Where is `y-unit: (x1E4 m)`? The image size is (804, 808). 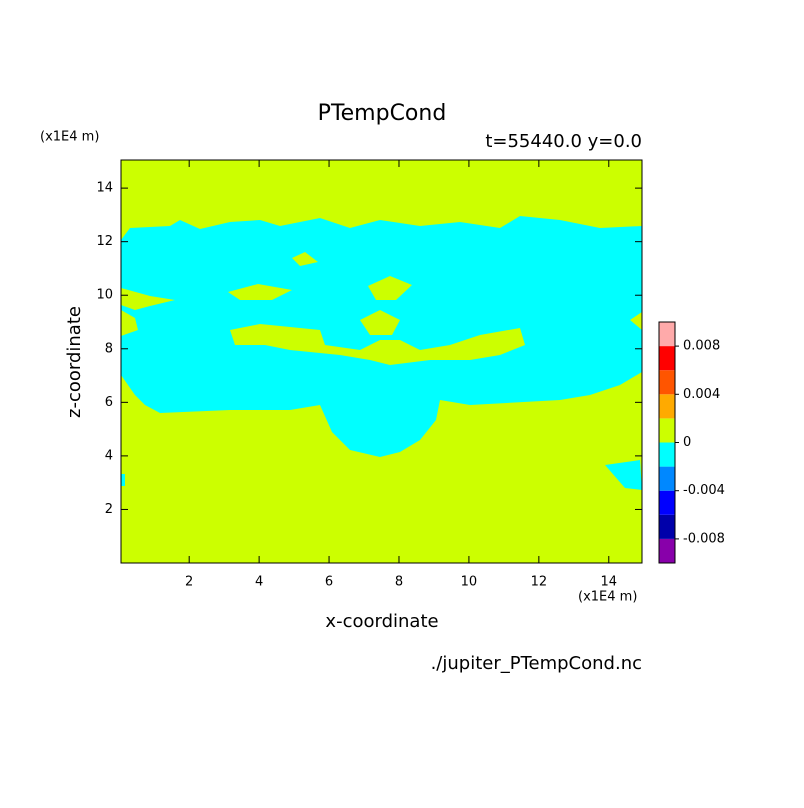 y-unit: (x1E4 m) is located at coordinates (69, 137).